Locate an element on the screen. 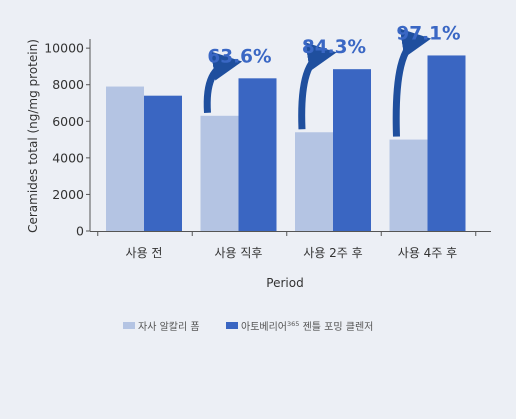 The image size is (516, 419). legend-label-series-a: 자사 알칼리 폼 is located at coordinates (169, 326).